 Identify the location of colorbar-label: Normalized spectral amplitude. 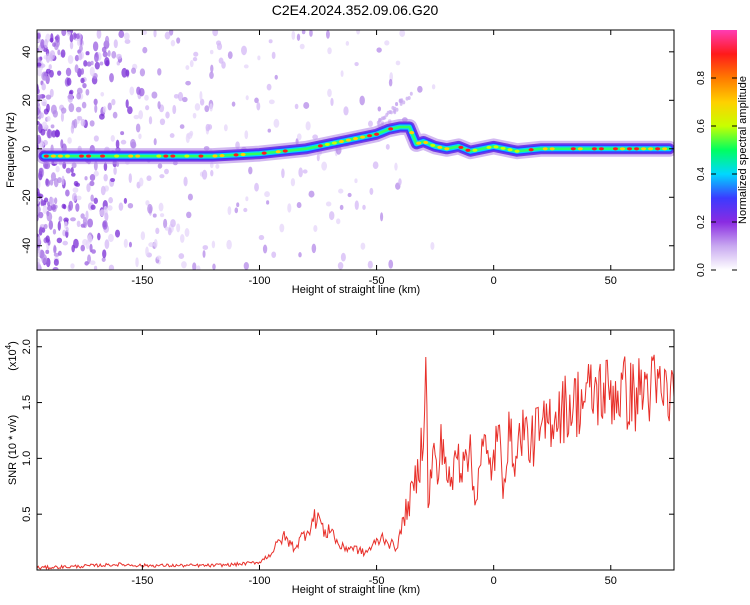
(743, 150).